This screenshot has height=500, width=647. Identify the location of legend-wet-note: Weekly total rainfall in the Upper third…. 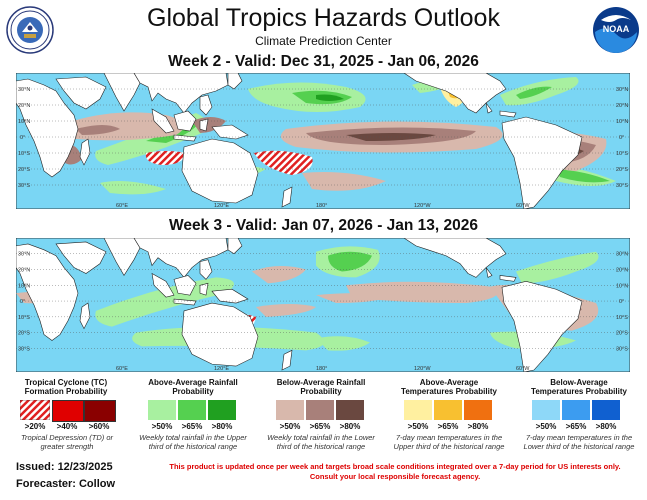
(193, 442).